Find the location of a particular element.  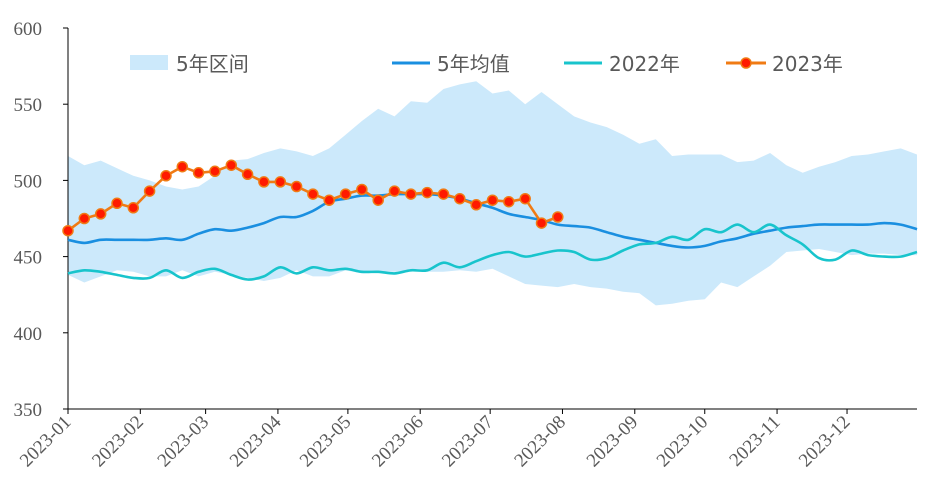

legend-marker-2023 is located at coordinates (746, 63).